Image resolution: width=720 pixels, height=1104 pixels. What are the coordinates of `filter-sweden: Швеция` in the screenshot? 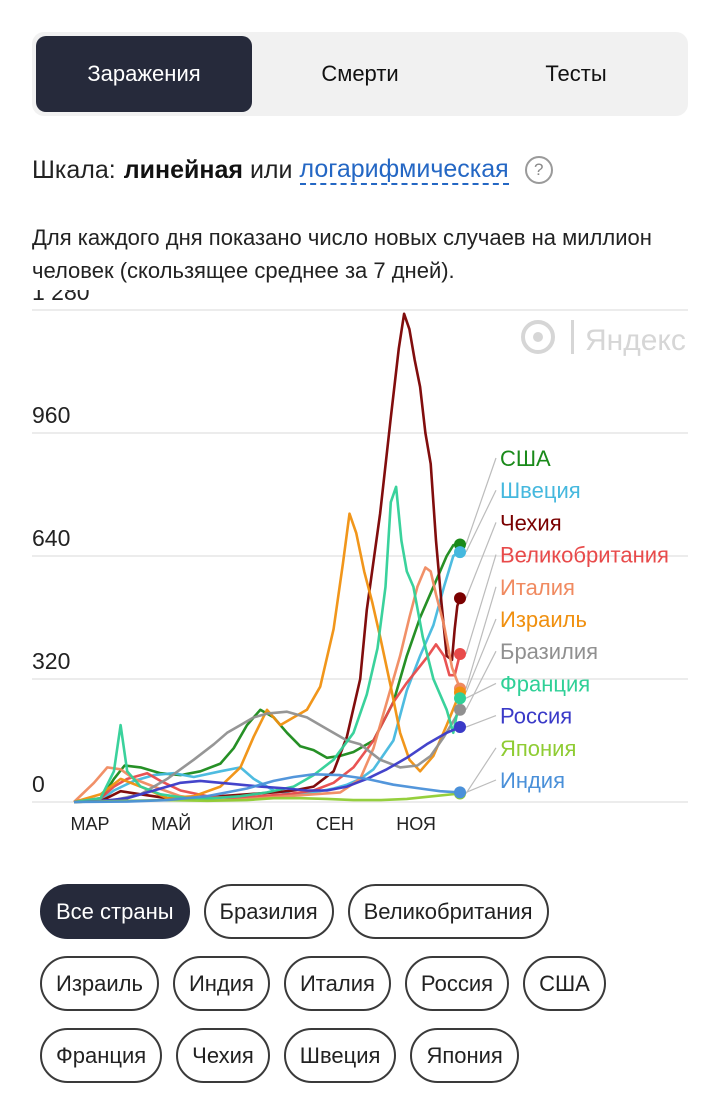 It's located at (340, 1055).